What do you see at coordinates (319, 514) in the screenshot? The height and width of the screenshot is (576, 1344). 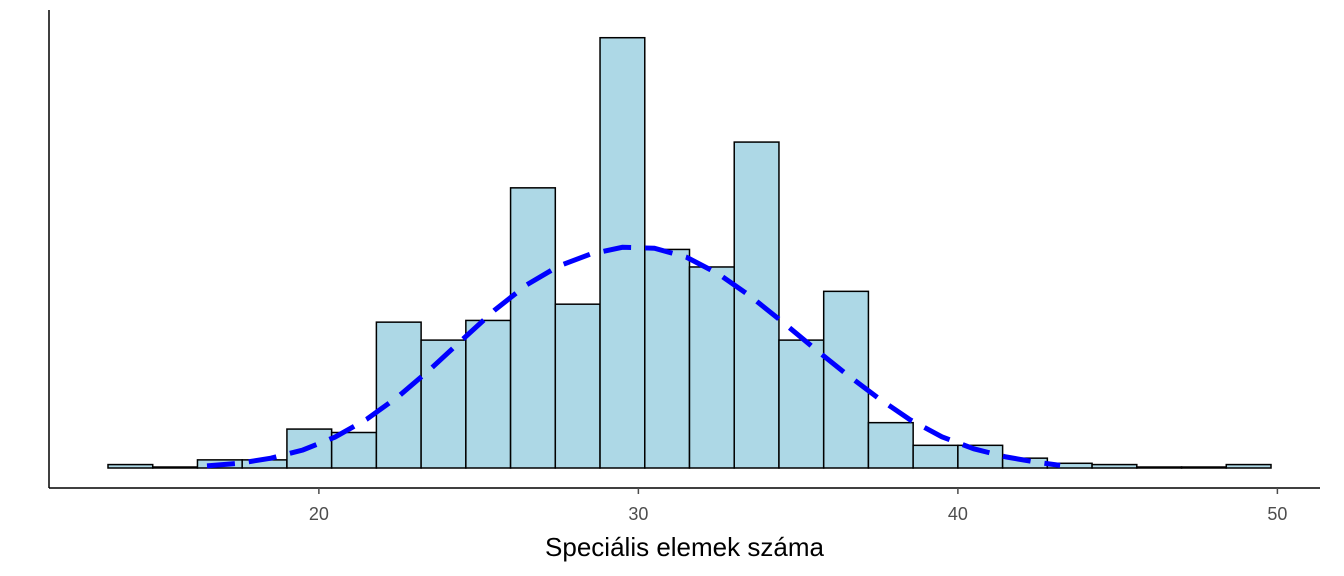 I see `x-tick-label: 20` at bounding box center [319, 514].